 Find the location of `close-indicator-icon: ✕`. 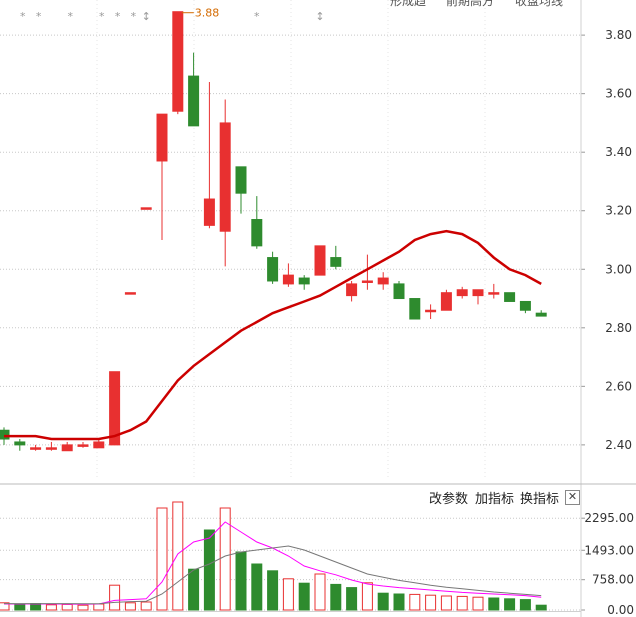

close-indicator-icon: ✕ is located at coordinates (572, 497).